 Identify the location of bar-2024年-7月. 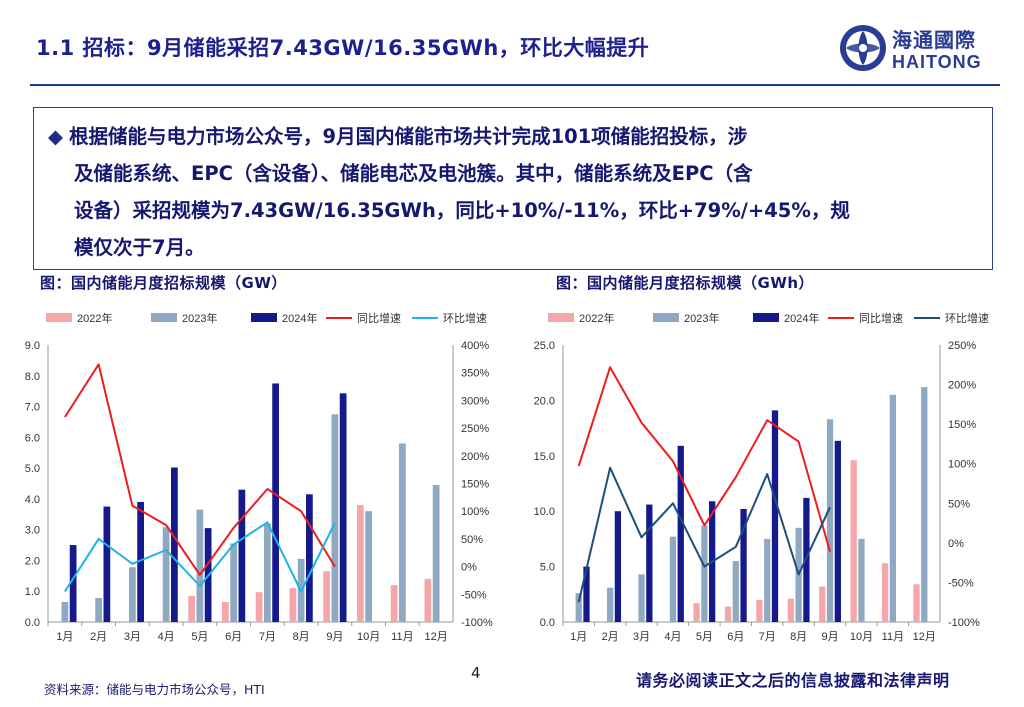
(275, 502).